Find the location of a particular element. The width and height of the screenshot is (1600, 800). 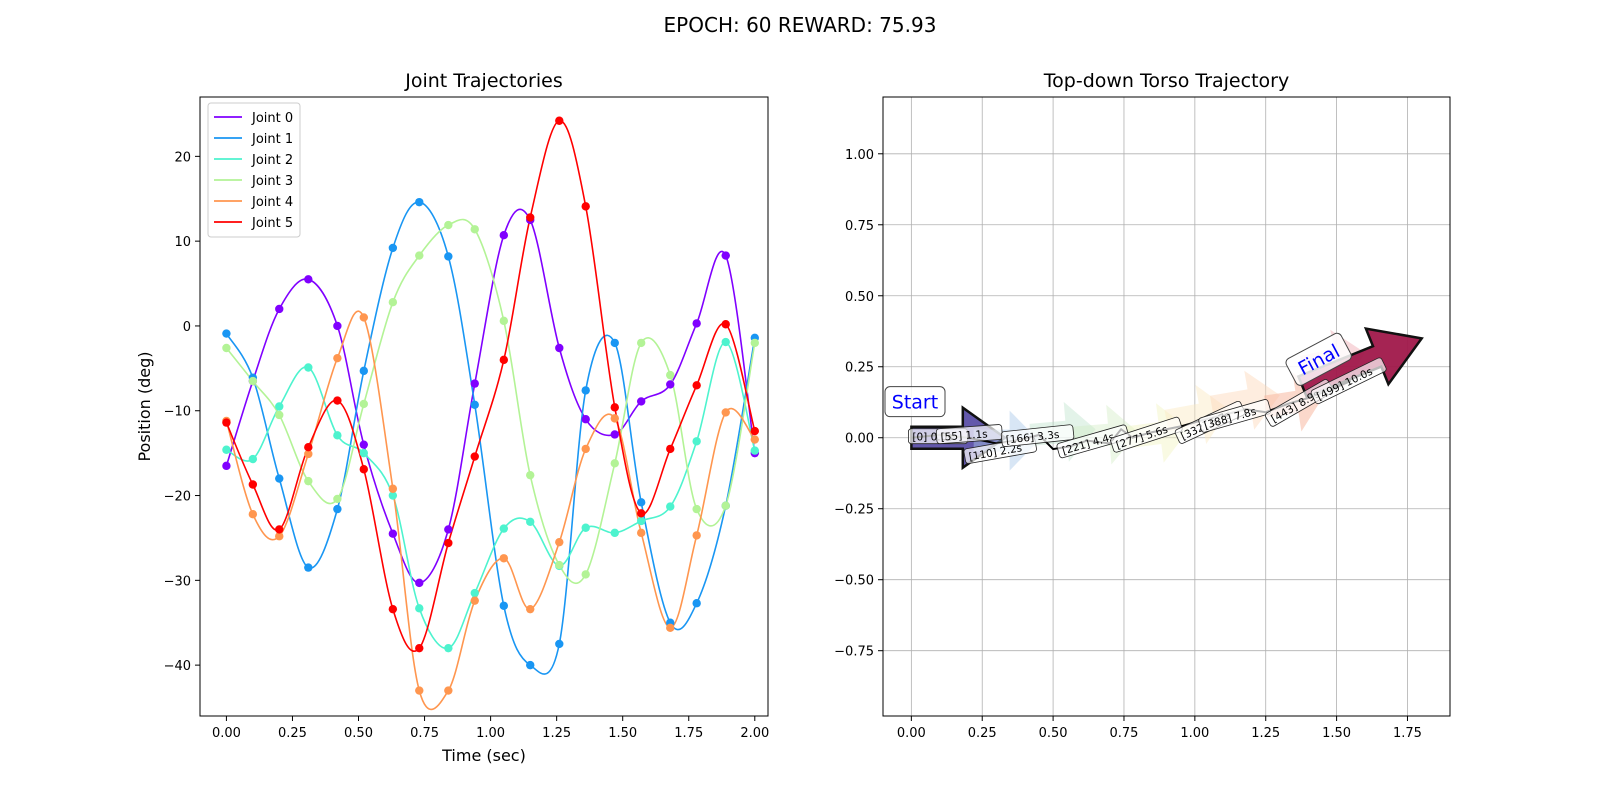

torso-y-ticks: 1.00 0.75 0.50 0.25 0.00 −0.25 −0.50 −0.75 is located at coordinates (858, 404).